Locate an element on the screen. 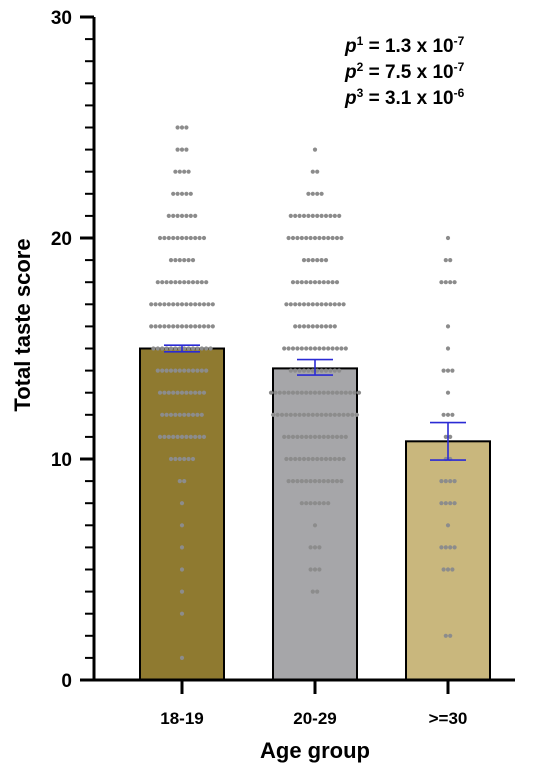 This screenshot has width=550, height=778. y-tick-label: 10 is located at coordinates (61, 460).